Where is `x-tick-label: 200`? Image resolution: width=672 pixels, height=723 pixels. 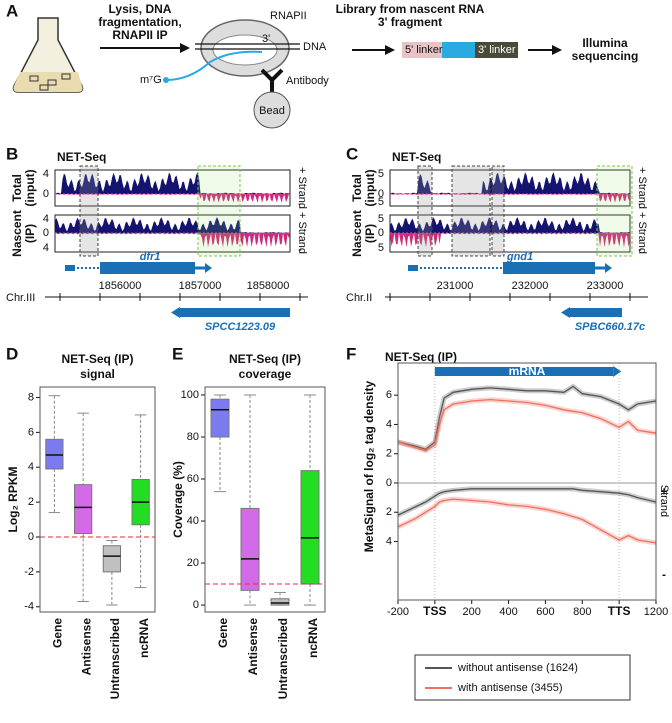
x-tick-label: 200 is located at coordinates (472, 612).